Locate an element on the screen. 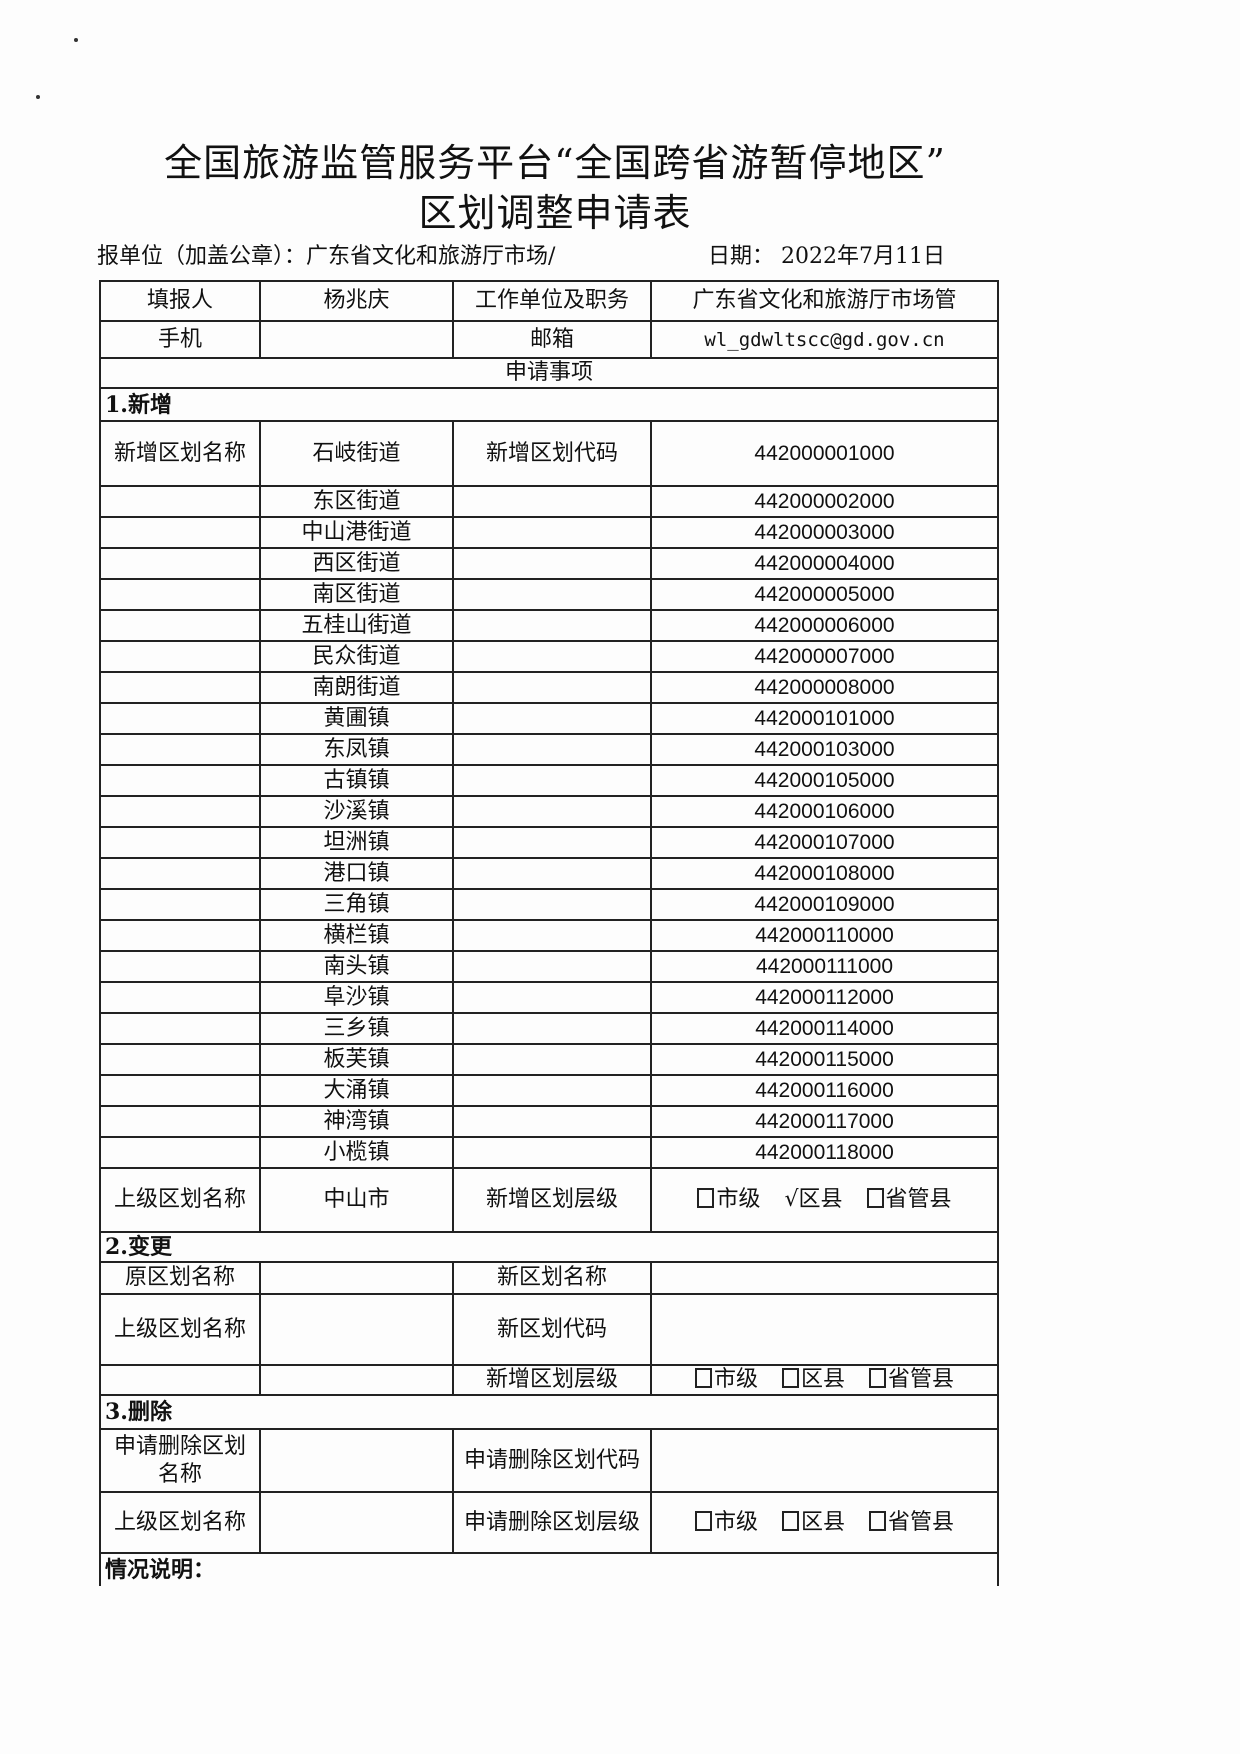 This screenshot has width=1240, height=1754. phone-value is located at coordinates (356, 339).